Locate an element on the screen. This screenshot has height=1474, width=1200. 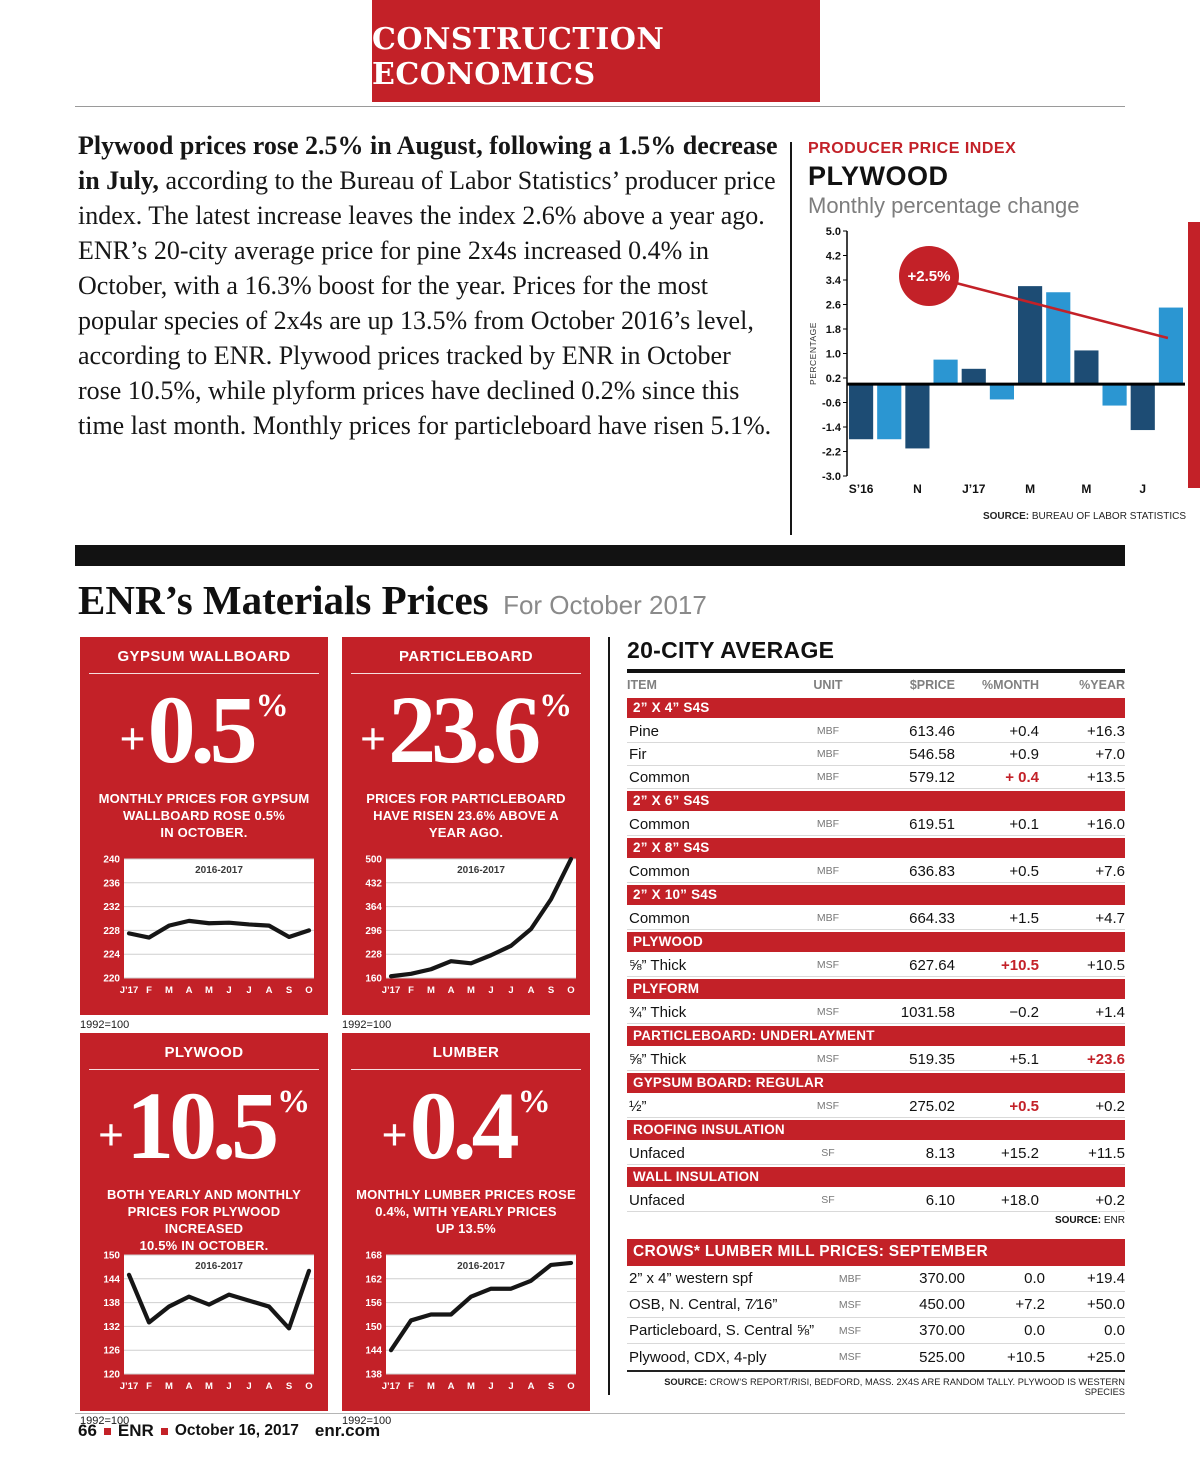
table-section-header: 2” X 6” S4S is located at coordinates (876, 801).